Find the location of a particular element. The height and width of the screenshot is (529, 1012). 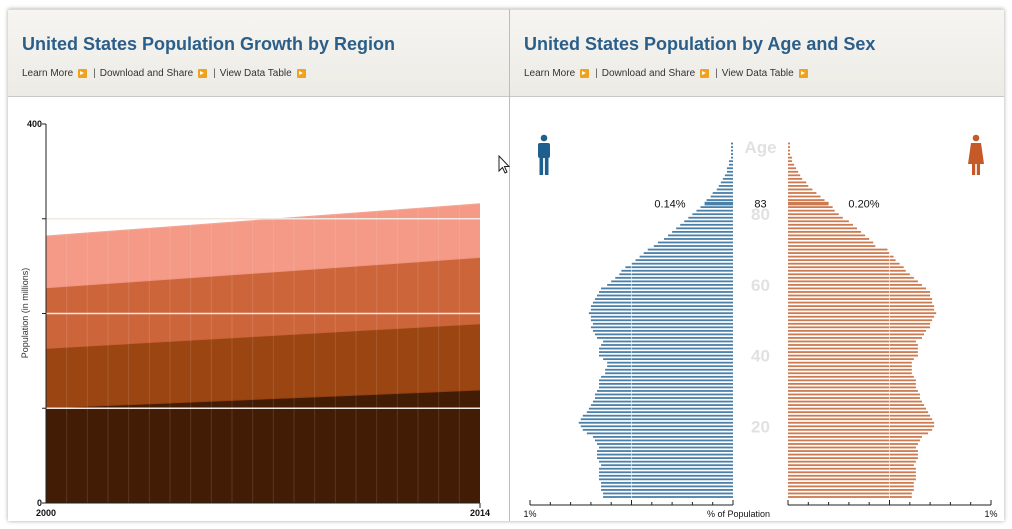

age-axis-title: Age is located at coordinates (760, 147).